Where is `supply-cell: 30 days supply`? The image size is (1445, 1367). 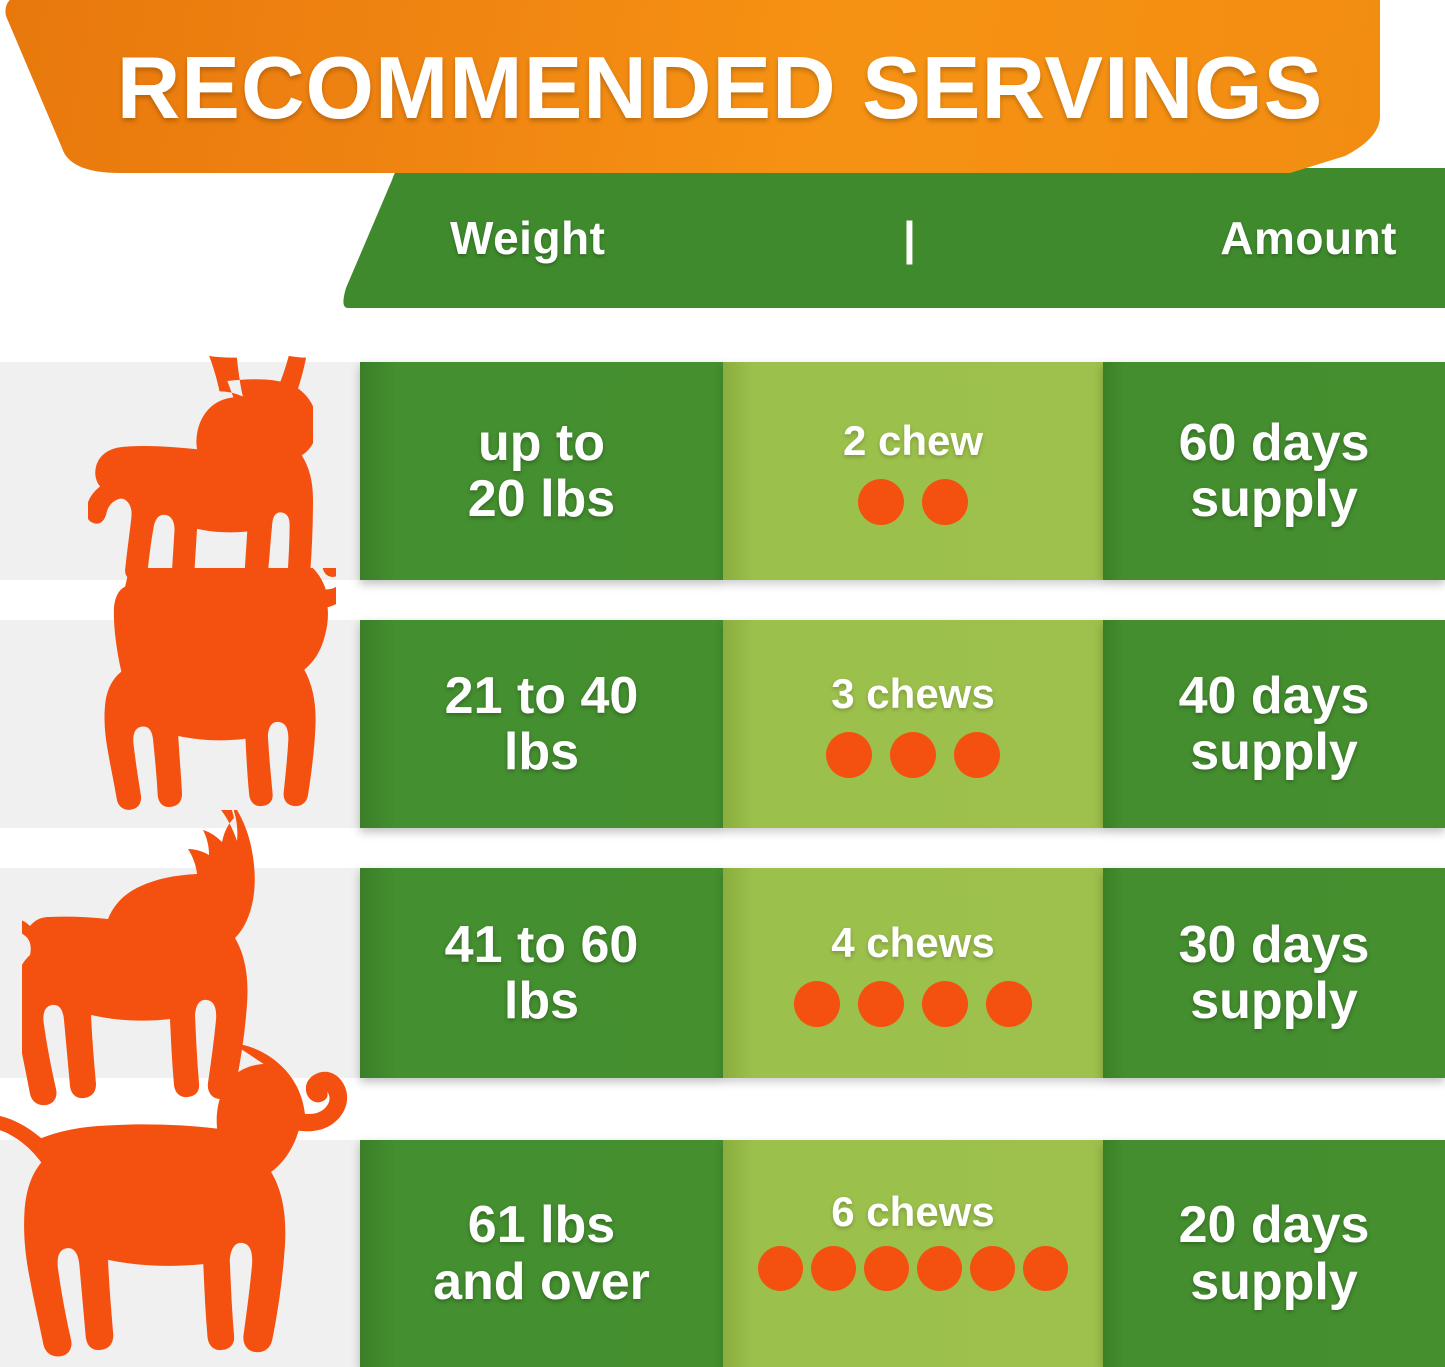 supply-cell: 30 days supply is located at coordinates (1274, 973).